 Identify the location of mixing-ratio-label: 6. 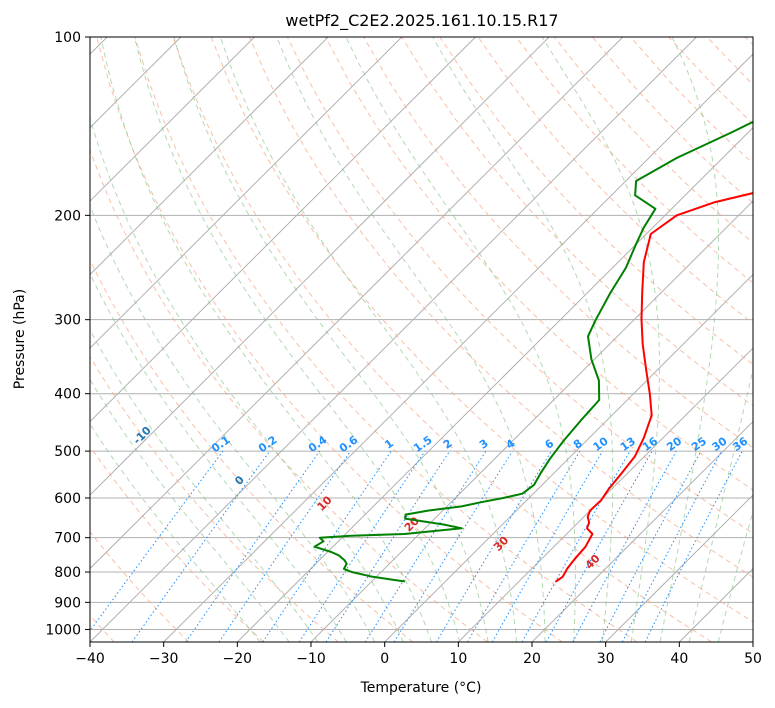
(550, 444).